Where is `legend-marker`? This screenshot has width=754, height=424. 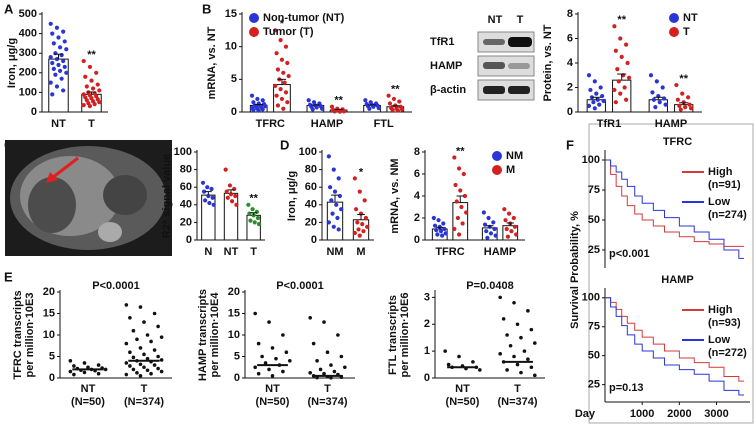 legend-marker is located at coordinates (497, 156).